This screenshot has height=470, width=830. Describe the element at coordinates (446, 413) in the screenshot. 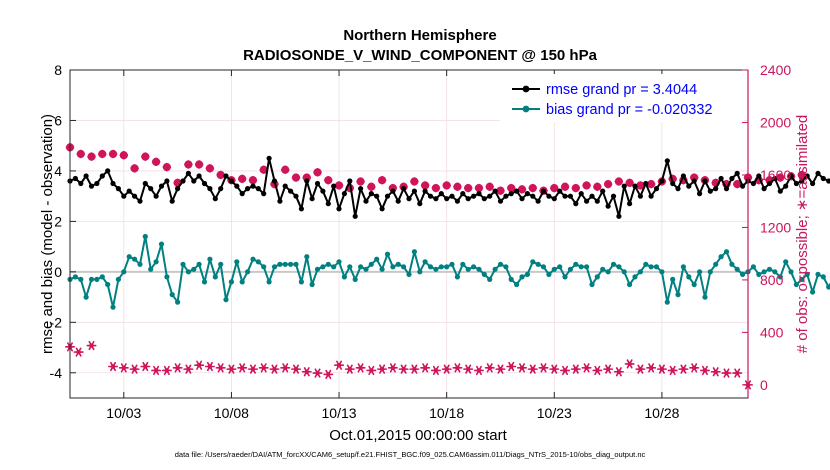

I see `x-tick-label: 10/18` at that location.